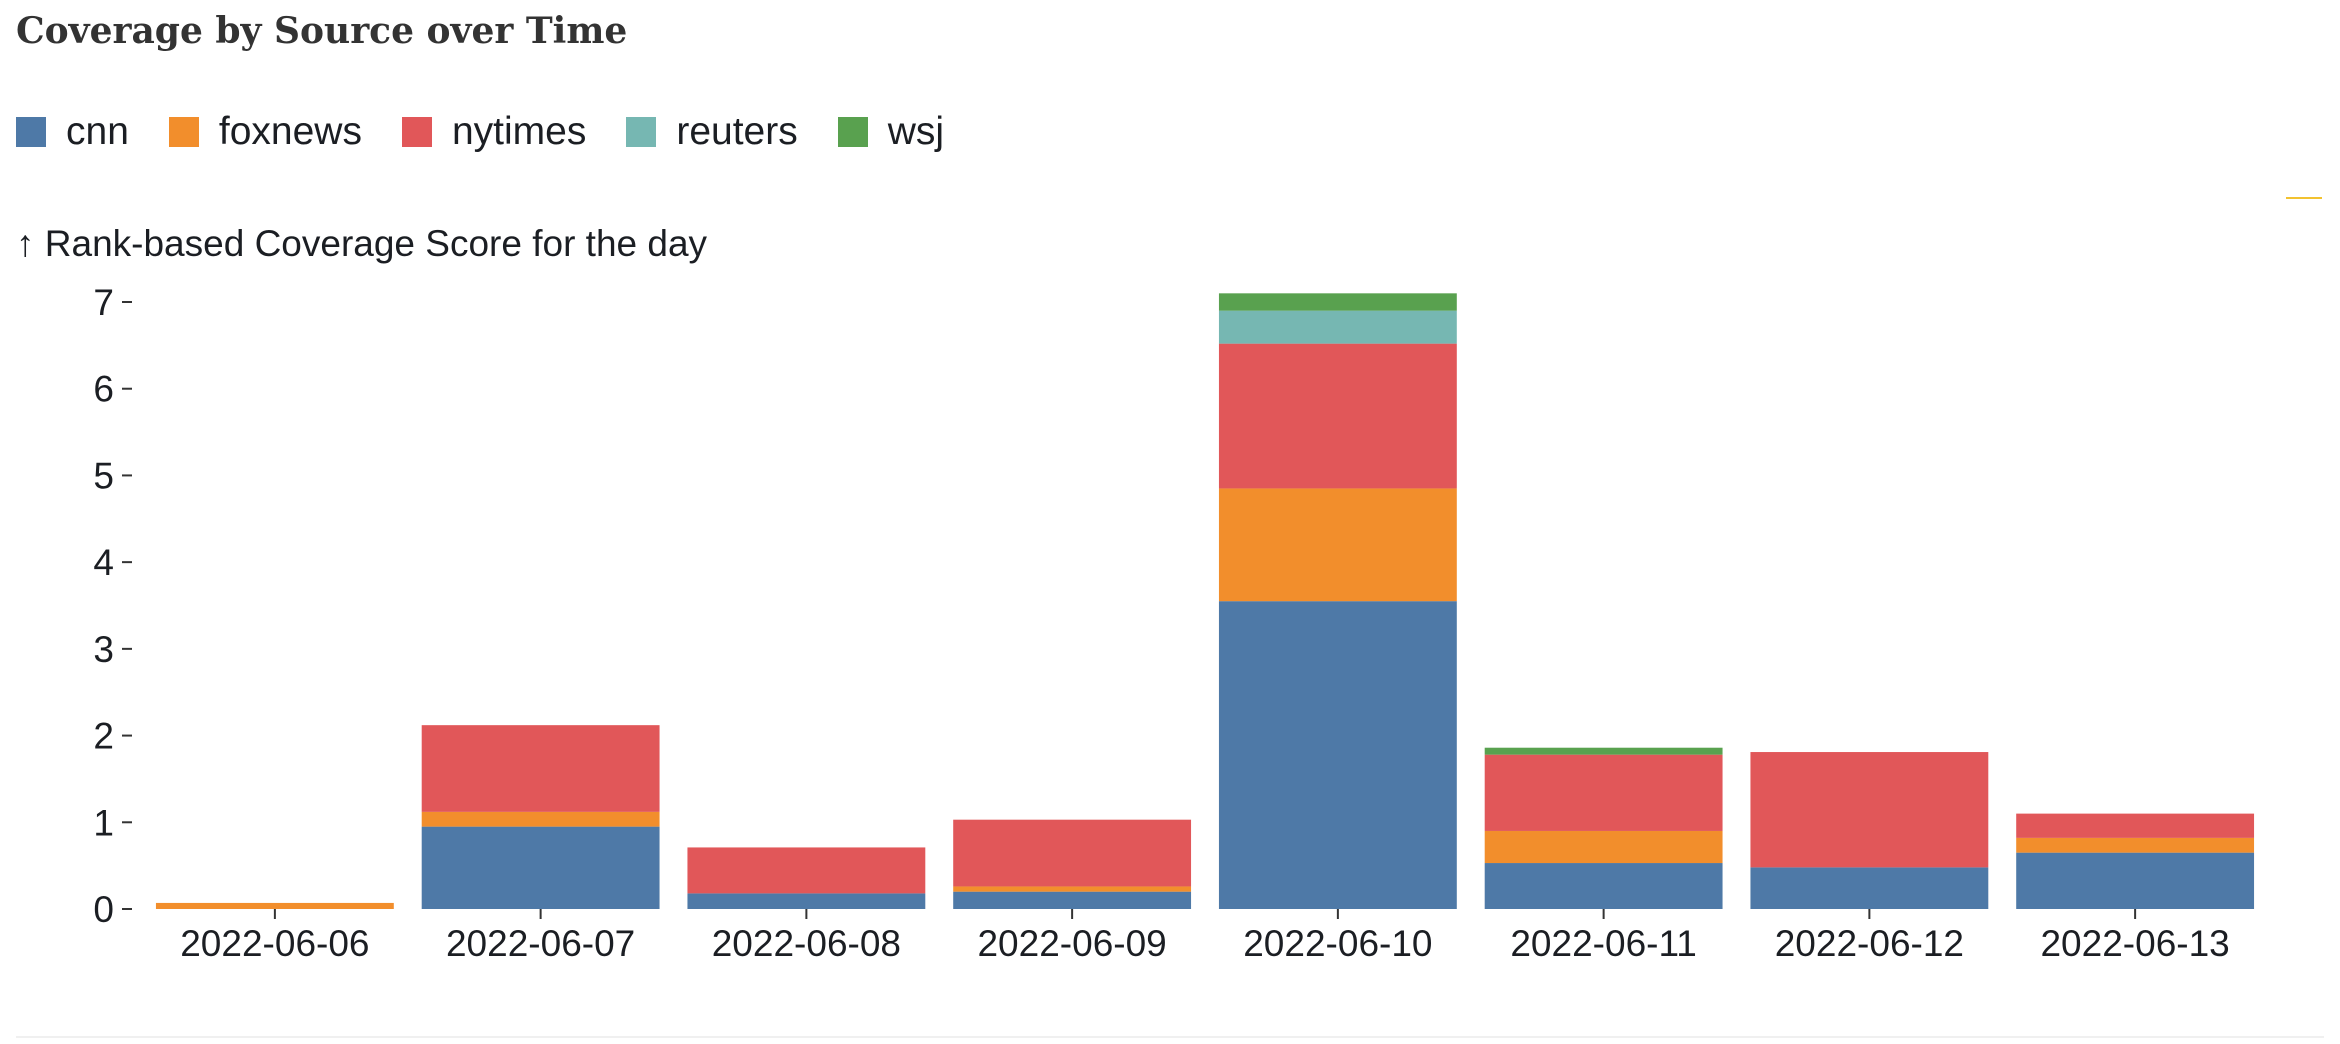 This screenshot has height=1044, width=2340. What do you see at coordinates (1337, 943) in the screenshot?
I see `x-tick-label: 2022-06-10` at bounding box center [1337, 943].